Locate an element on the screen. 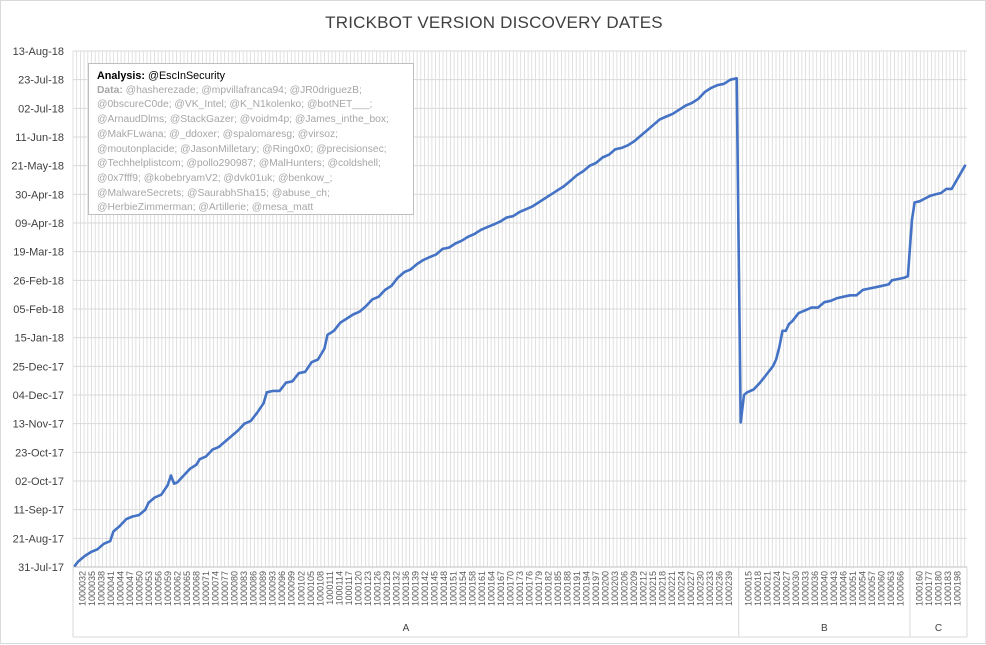 The width and height of the screenshot is (986, 645). x-tick-label: 1000164 is located at coordinates (492, 588).